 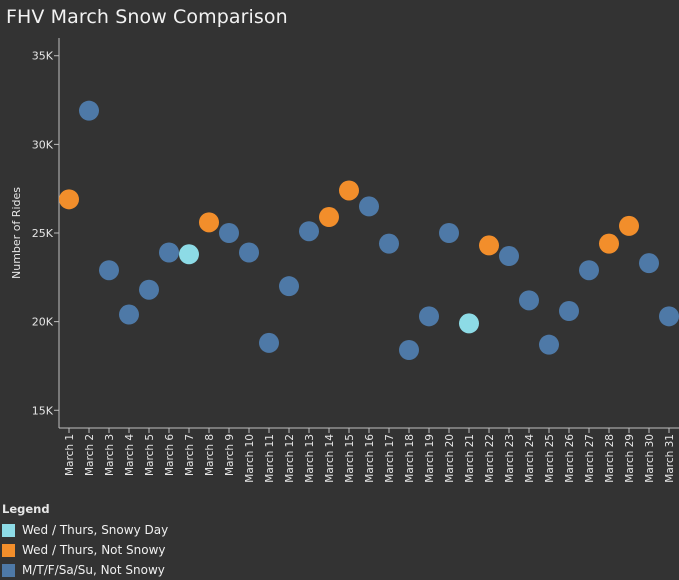 What do you see at coordinates (630, 458) in the screenshot?
I see `x-tick-label: March 29` at bounding box center [630, 458].